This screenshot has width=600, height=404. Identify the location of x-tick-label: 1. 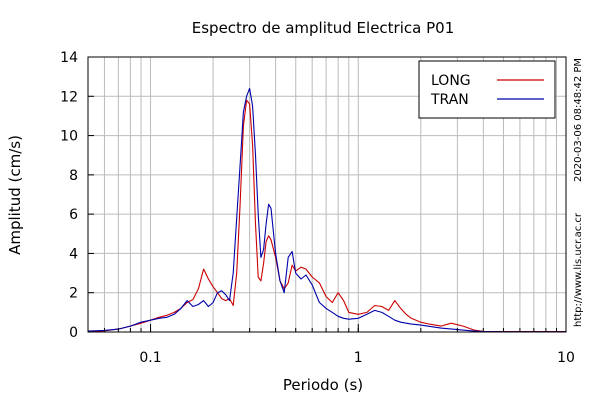
(358, 358).